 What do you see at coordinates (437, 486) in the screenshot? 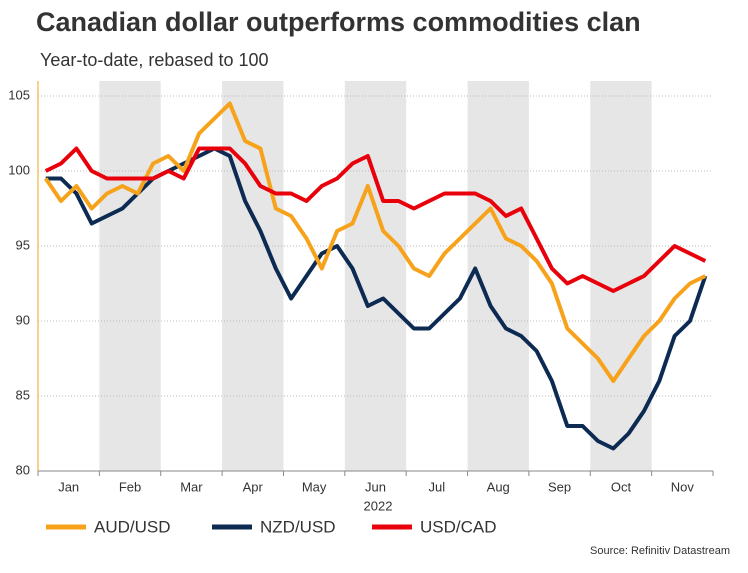
I see `x-tick-label: Jul` at bounding box center [437, 486].